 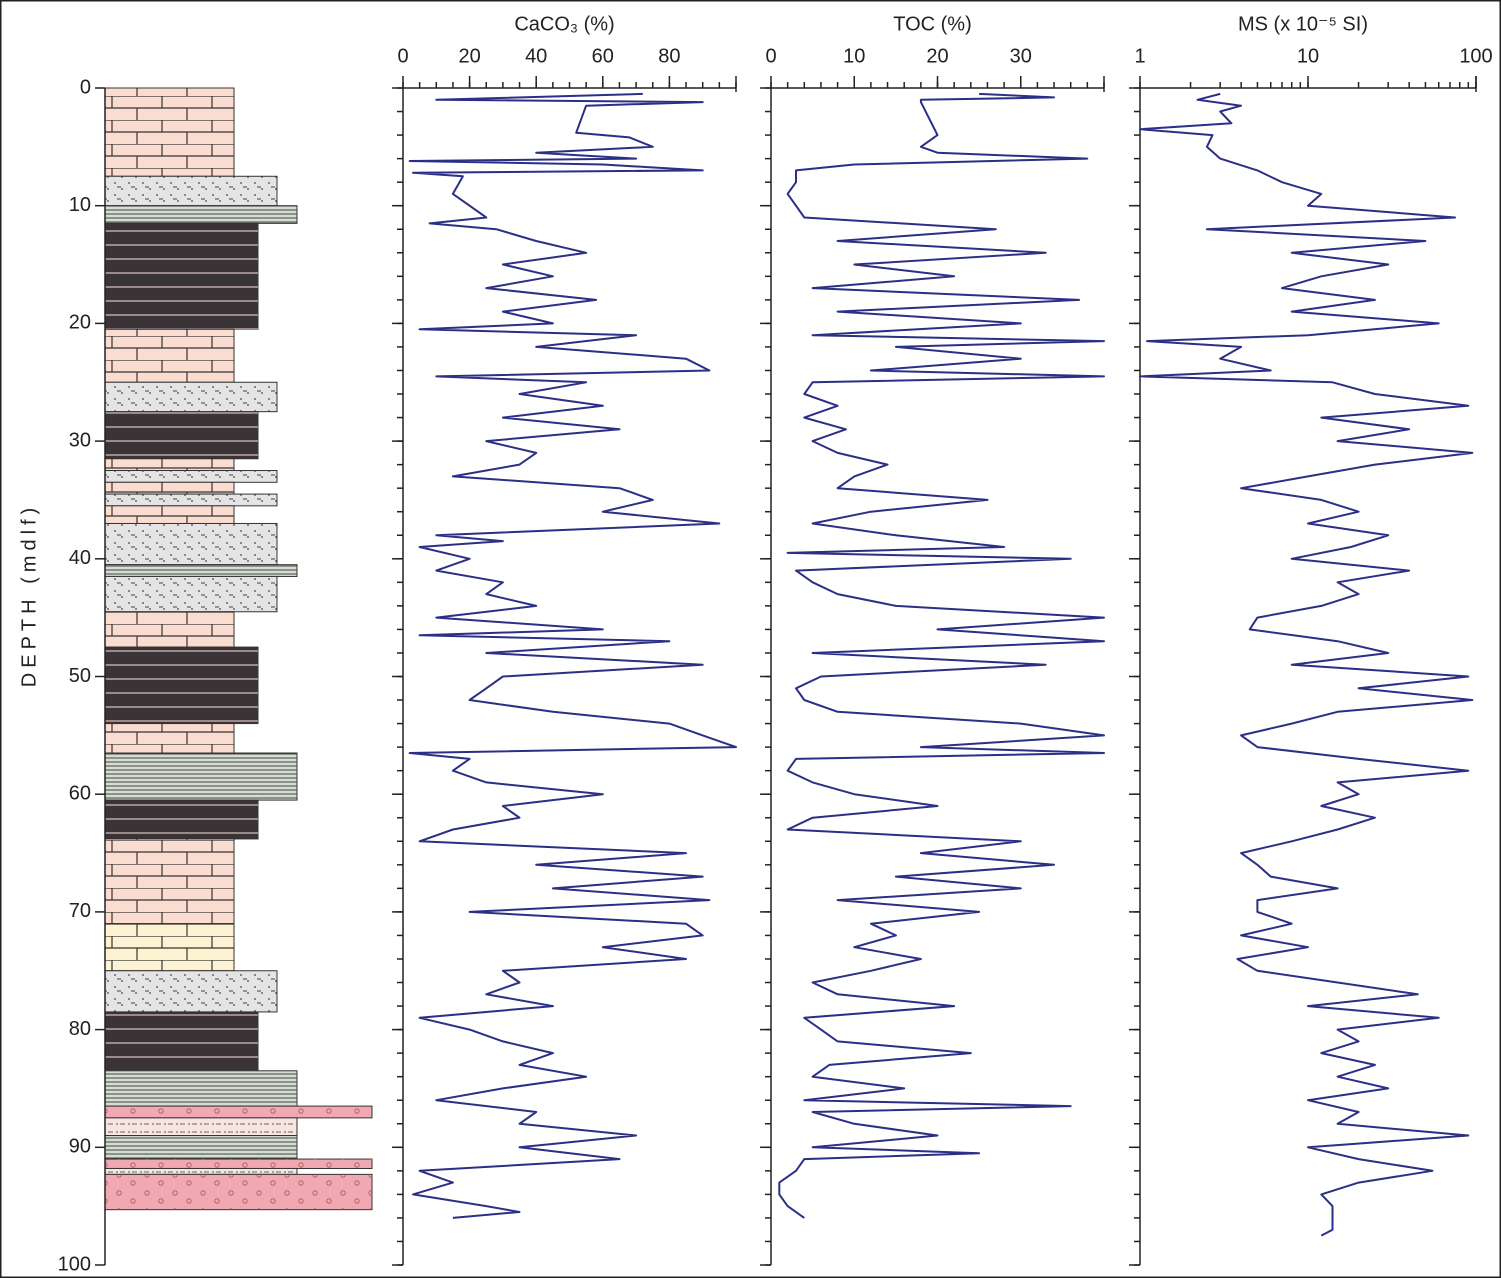 I want to click on y-tick-label: 10, so click(x=80, y=205).